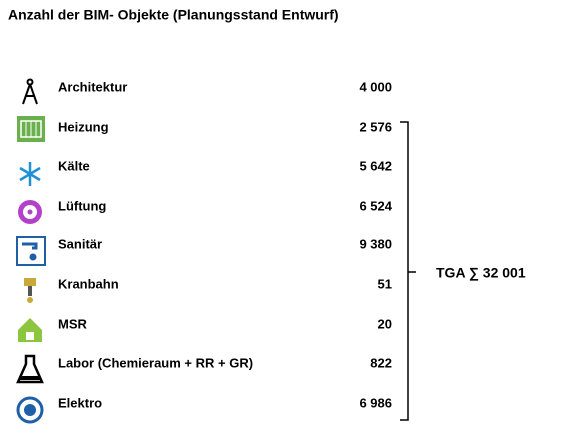 The height and width of the screenshot is (440, 576). What do you see at coordinates (408, 271) in the screenshot?
I see `bracket` at bounding box center [408, 271].